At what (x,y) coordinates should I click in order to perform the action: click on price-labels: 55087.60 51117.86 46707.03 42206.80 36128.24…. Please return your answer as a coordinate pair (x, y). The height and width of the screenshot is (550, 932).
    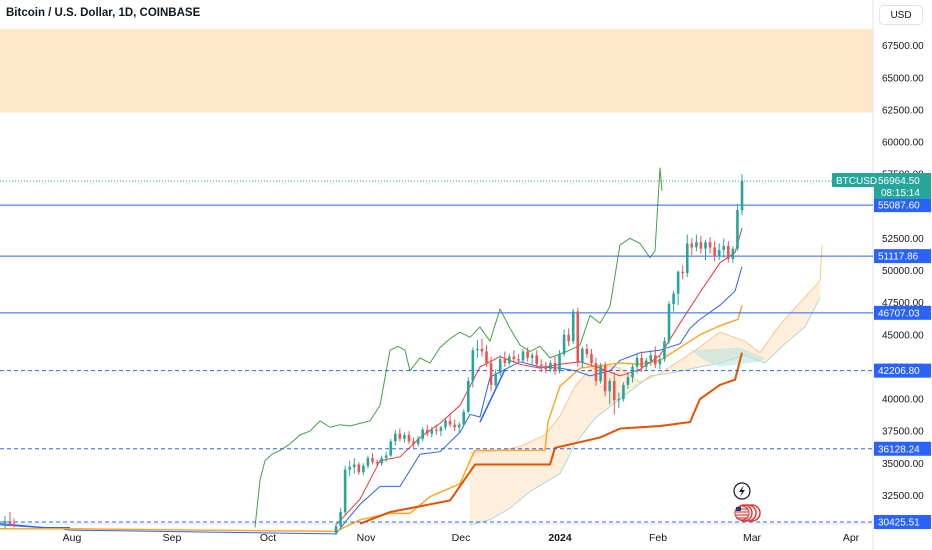
    Looking at the image, I should click on (881, 351).